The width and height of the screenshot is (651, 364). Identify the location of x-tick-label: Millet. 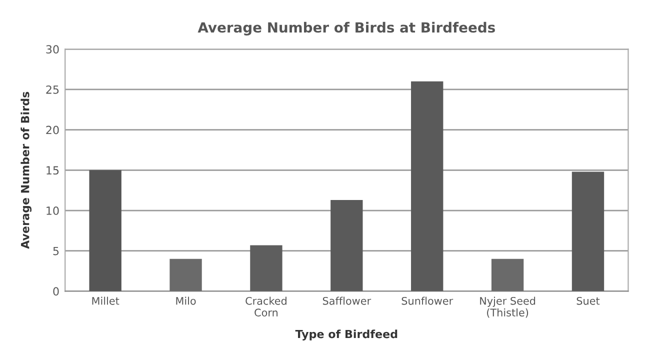
(106, 300).